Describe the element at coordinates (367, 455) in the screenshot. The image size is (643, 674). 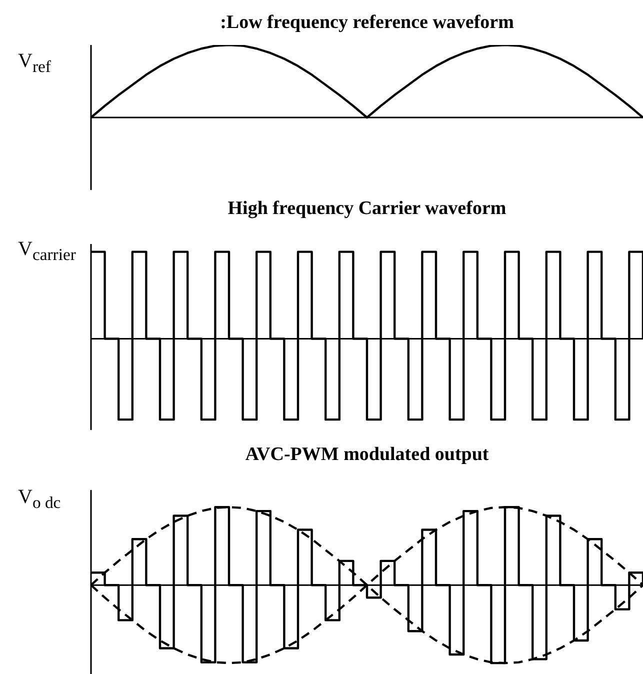
I see `chart-title: AVC-PWM modulated output` at that location.